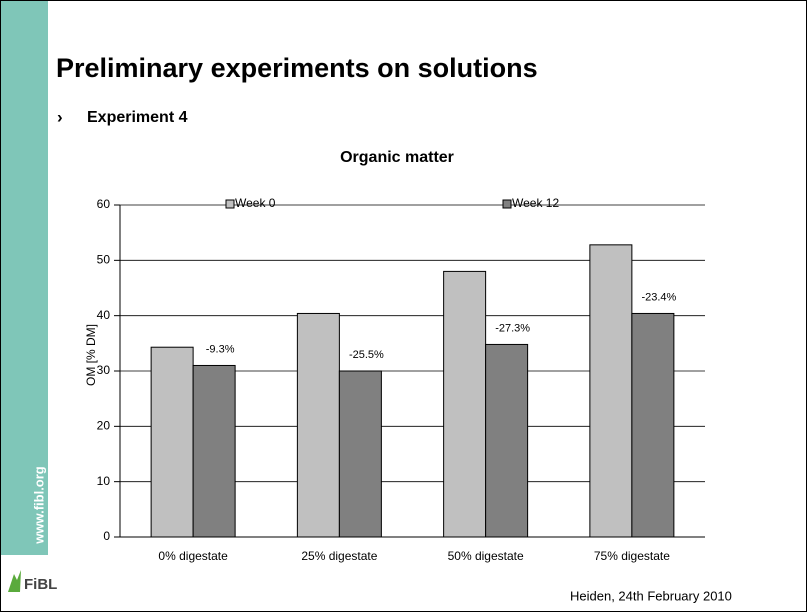 The image size is (807, 612). I want to click on y-tick-label: 20, so click(104, 426).